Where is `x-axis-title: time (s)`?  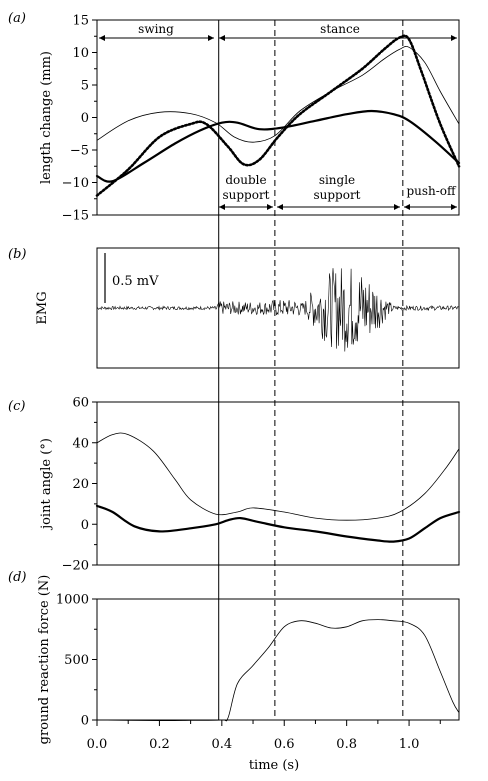 x-axis-title: time (s) is located at coordinates (274, 765).